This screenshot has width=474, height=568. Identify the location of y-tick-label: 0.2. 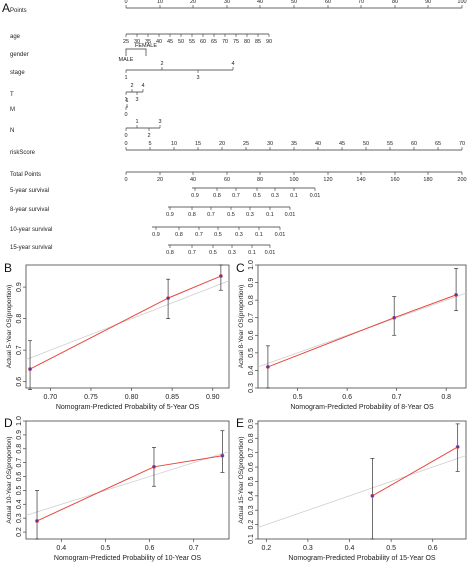
(19, 532).